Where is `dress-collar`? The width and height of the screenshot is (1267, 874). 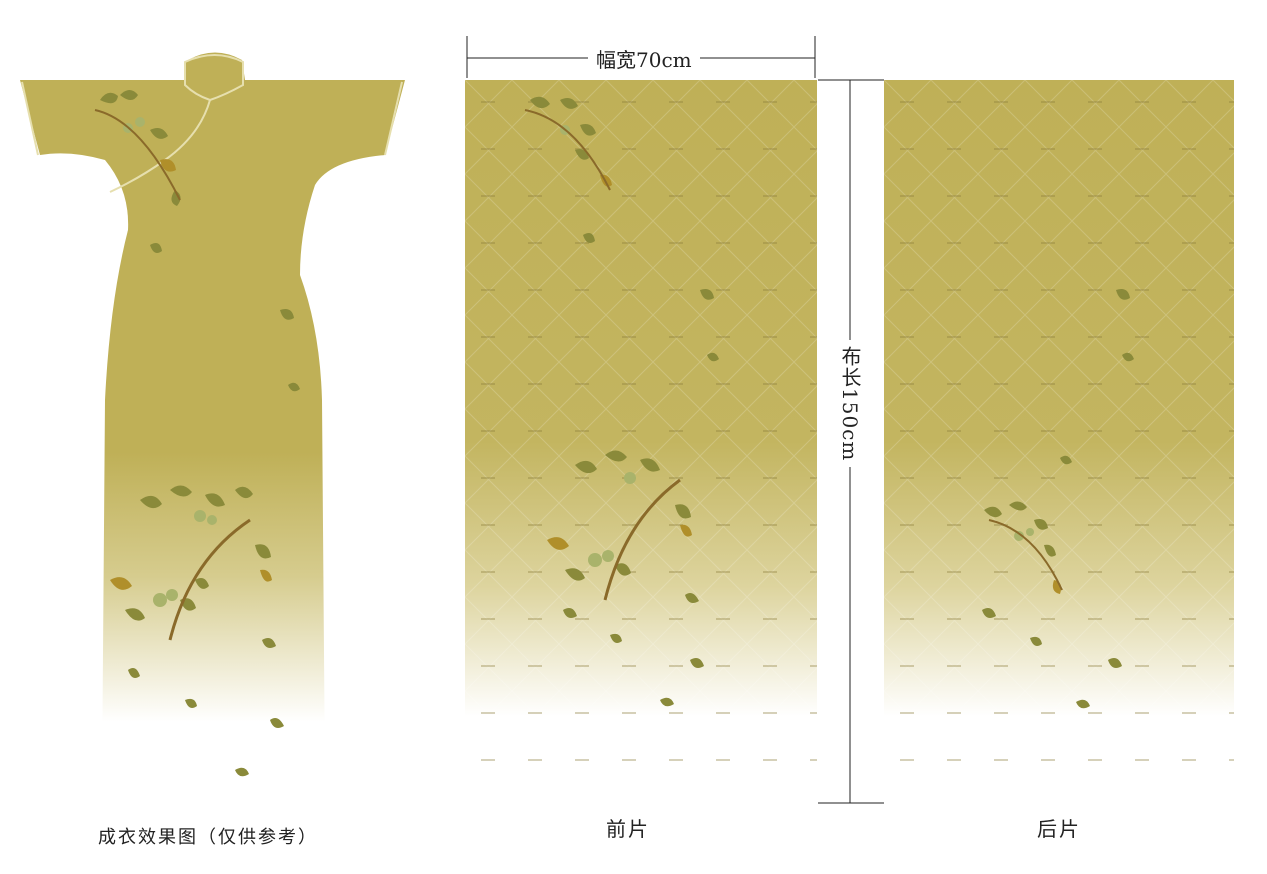 dress-collar is located at coordinates (214, 78).